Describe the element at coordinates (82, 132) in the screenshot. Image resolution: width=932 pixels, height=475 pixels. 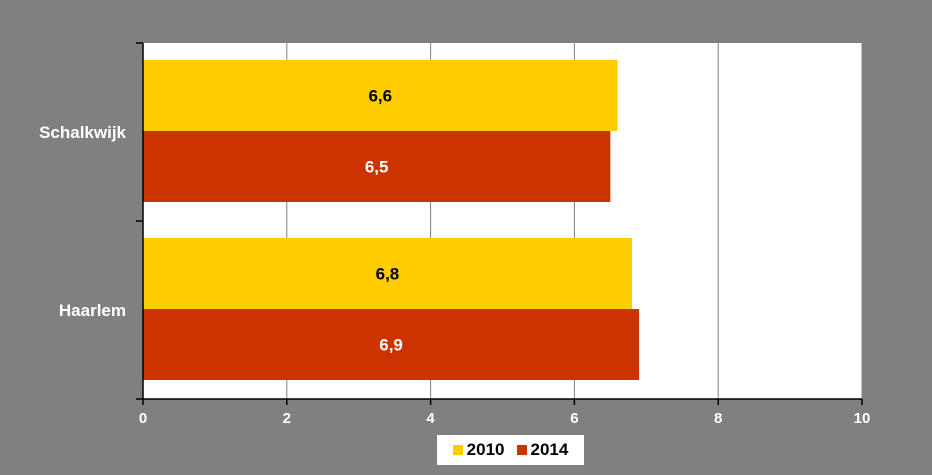
I see `category-label-schalkwijk: Schalkwijk` at that location.